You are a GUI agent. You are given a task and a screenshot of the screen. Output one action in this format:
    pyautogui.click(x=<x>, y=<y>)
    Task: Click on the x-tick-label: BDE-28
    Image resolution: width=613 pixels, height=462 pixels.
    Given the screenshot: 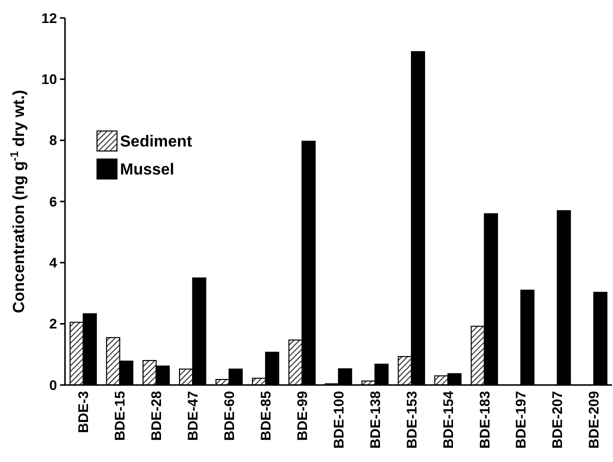 What is the action you would take?
    pyautogui.click(x=156, y=415)
    